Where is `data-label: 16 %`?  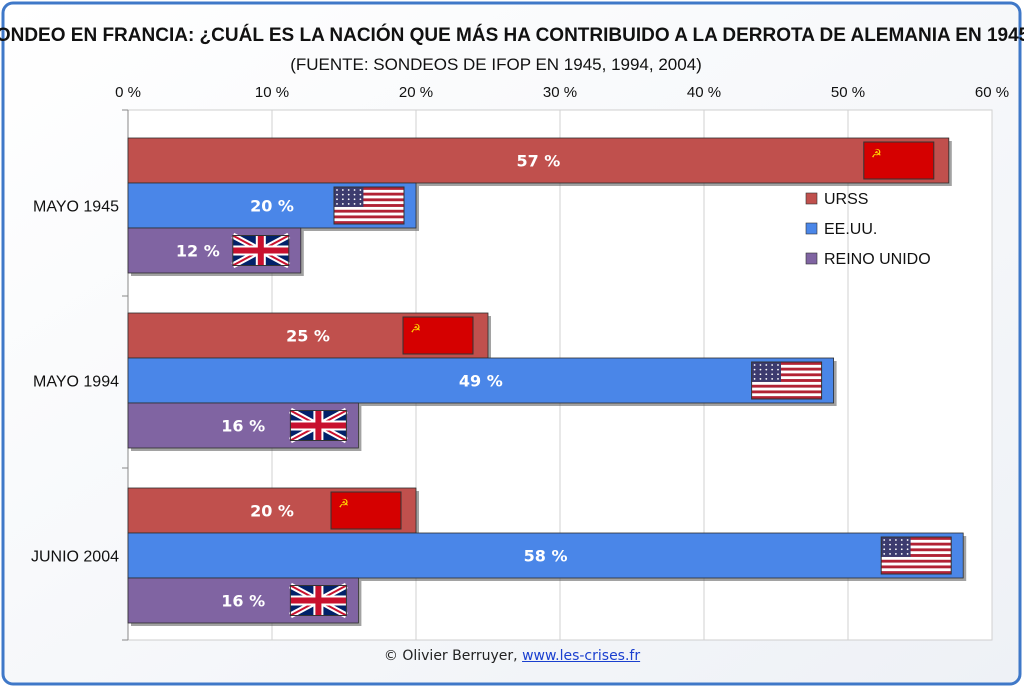 data-label: 16 % is located at coordinates (243, 426).